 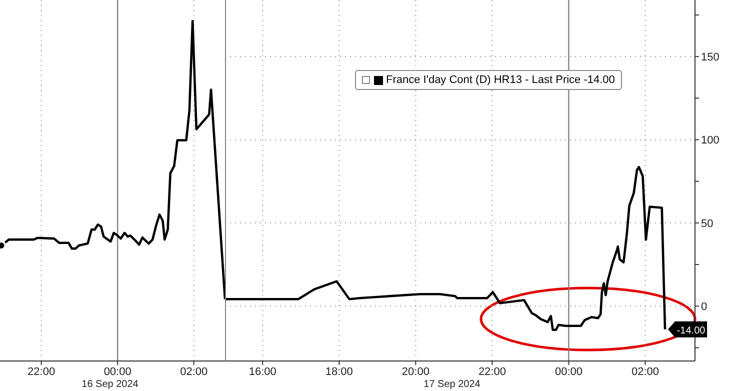 I want to click on y-tick-label: 150, so click(x=710, y=57).